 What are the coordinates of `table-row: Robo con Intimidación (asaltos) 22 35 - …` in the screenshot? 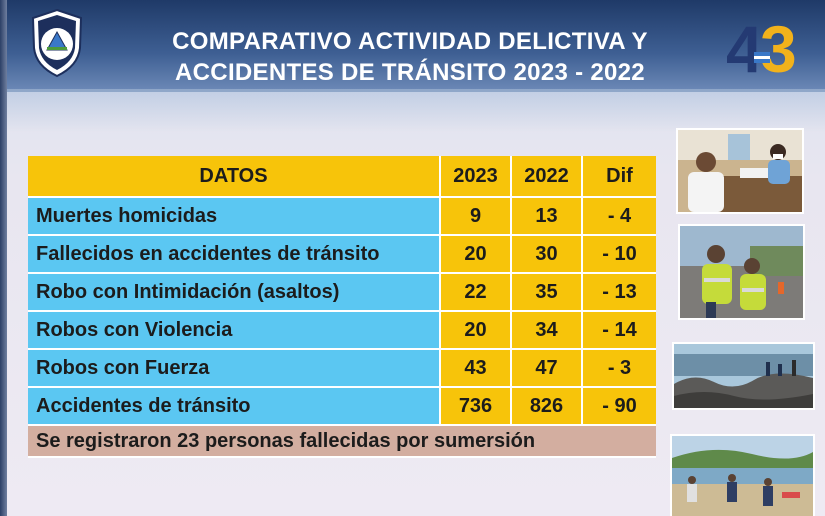 It's located at (342, 293).